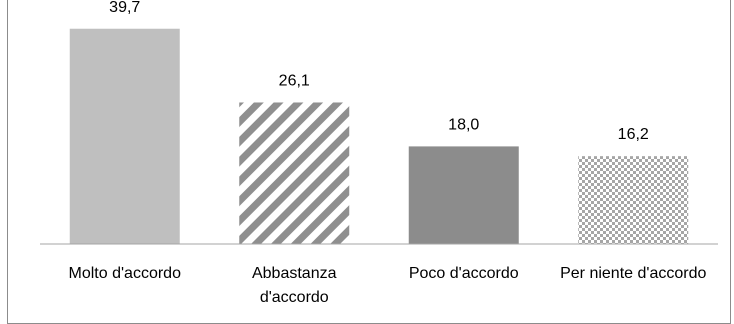 The width and height of the screenshot is (734, 324). Describe the element at coordinates (464, 273) in the screenshot. I see `category-label-3: Poco d'accordo` at that location.